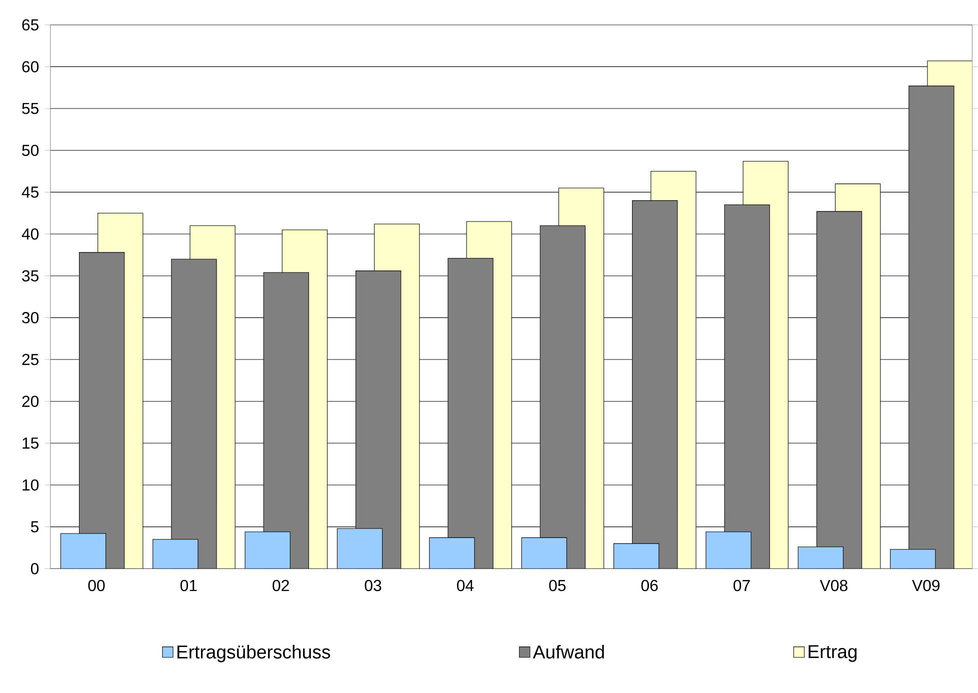 The width and height of the screenshot is (978, 693). I want to click on y-tick-label: 10, so click(30, 484).